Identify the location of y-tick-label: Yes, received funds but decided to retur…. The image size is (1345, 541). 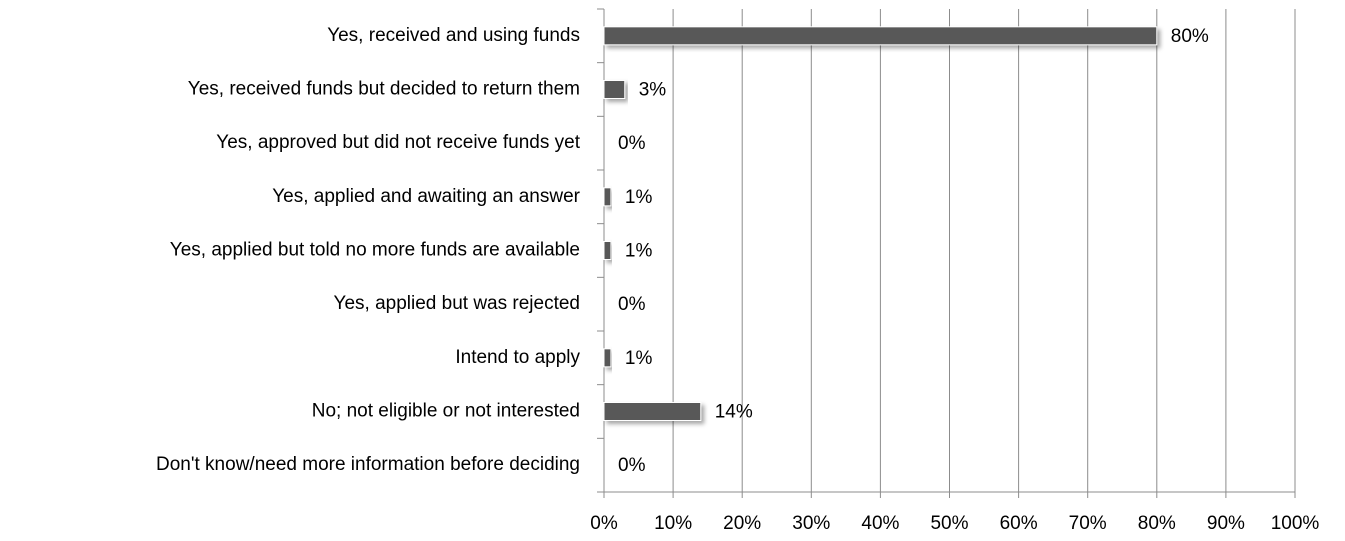
(384, 89).